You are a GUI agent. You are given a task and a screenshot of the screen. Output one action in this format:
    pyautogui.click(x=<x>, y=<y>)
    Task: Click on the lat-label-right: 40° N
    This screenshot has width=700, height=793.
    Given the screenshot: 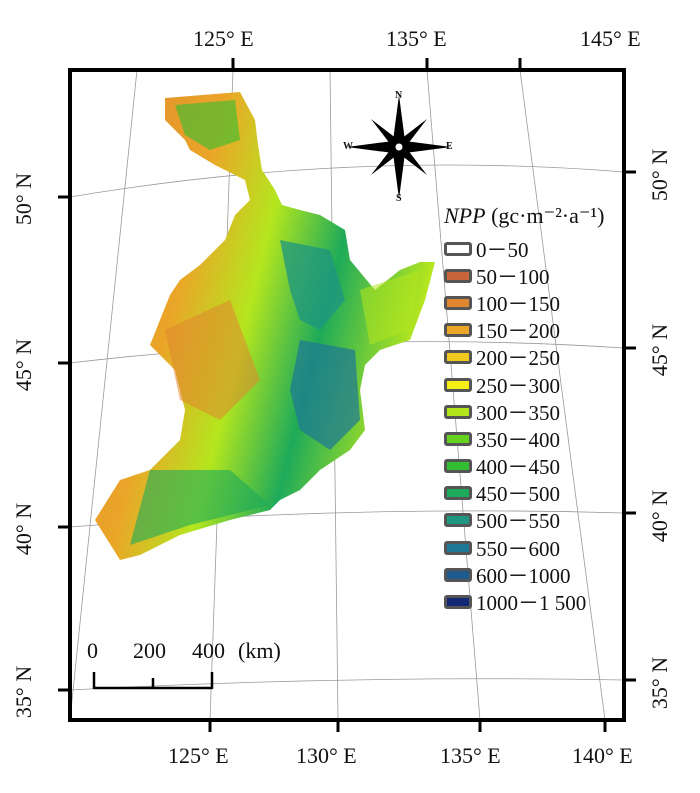 What is the action you would take?
    pyautogui.click(x=660, y=516)
    